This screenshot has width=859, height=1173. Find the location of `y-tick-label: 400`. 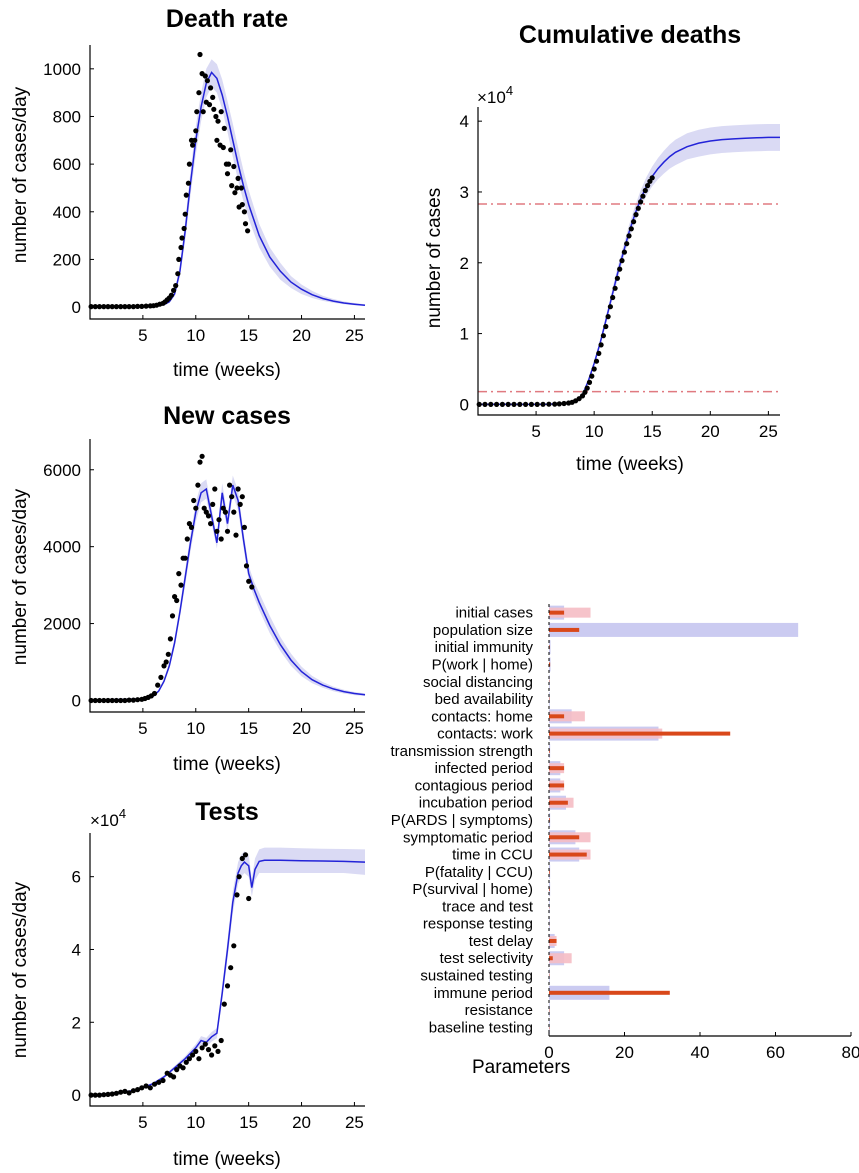

y-tick-label: 400 is located at coordinates (67, 212).